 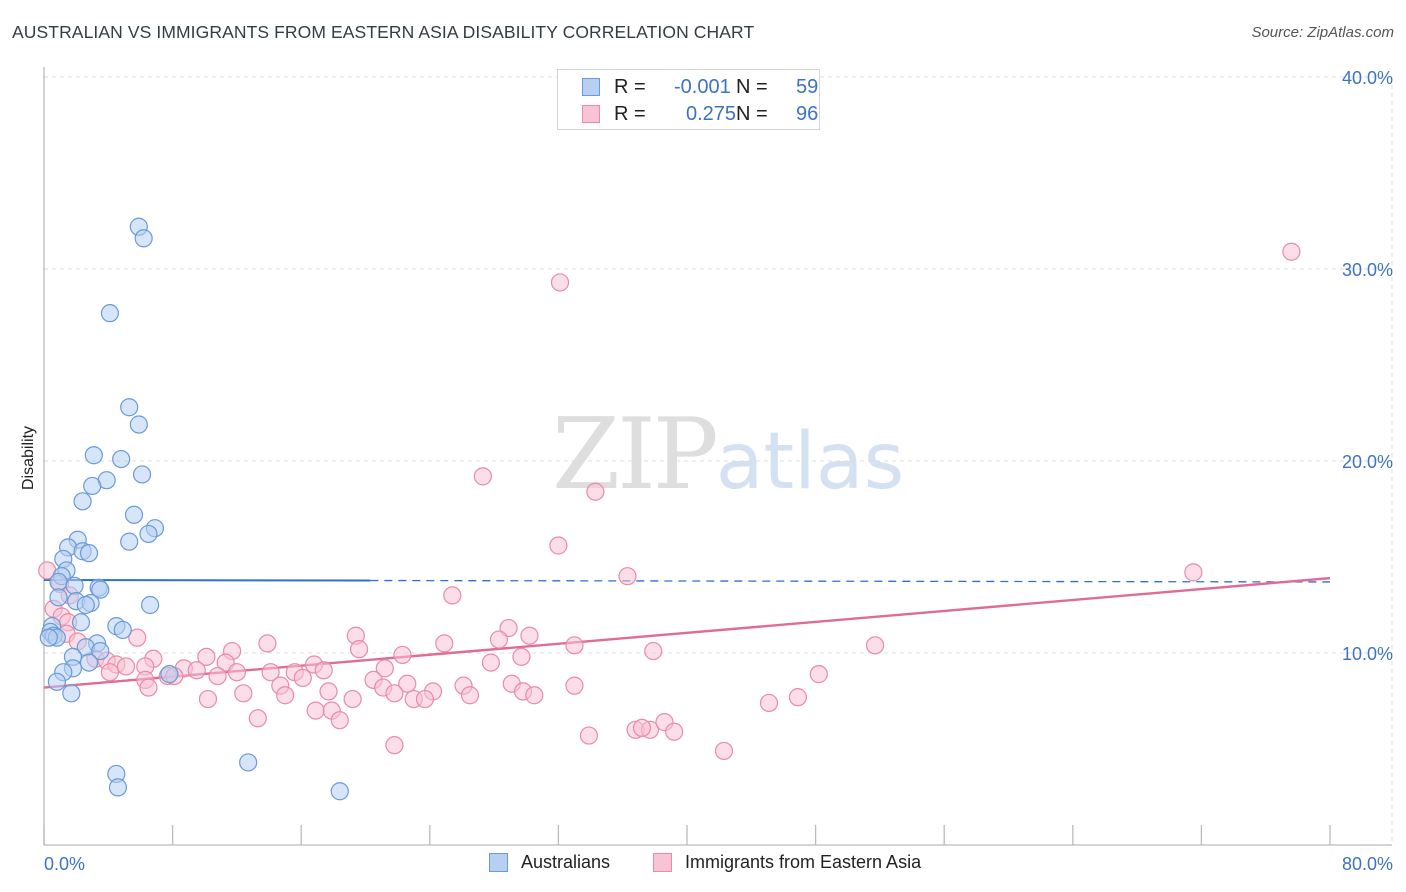 What do you see at coordinates (1367, 654) in the screenshot?
I see `y-tick-label: 10.0%` at bounding box center [1367, 654].